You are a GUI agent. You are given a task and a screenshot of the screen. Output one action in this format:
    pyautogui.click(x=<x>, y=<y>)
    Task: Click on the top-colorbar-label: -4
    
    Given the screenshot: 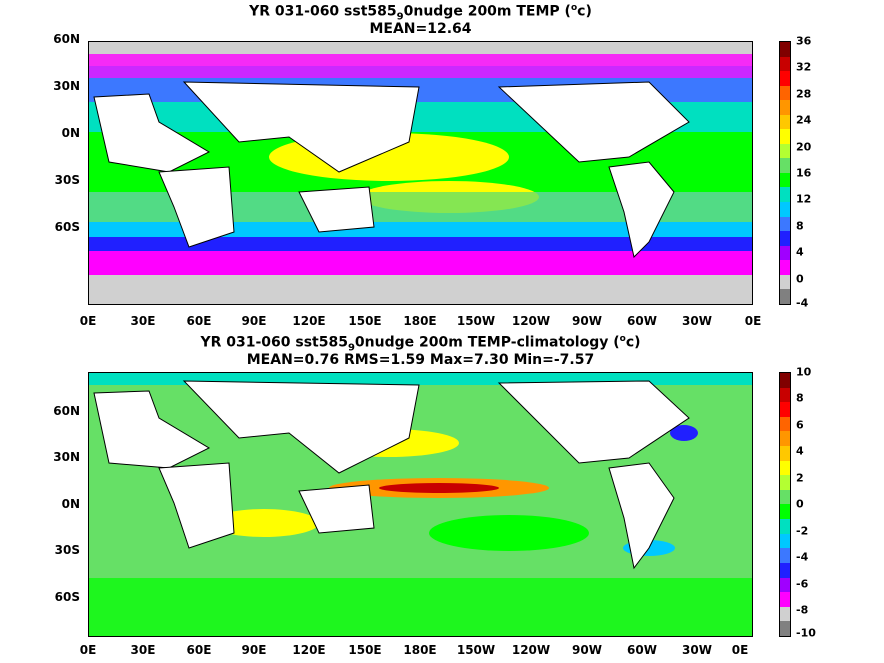 What is the action you would take?
    pyautogui.click(x=802, y=303)
    